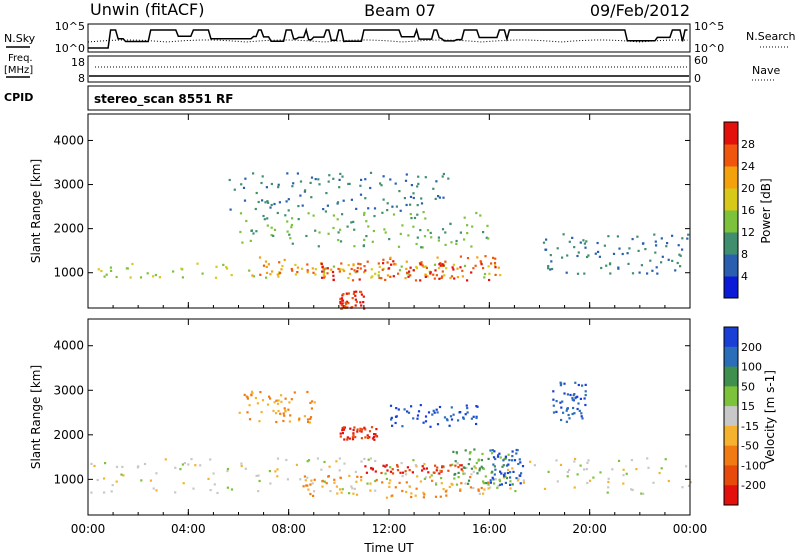 This screenshot has width=800, height=554. I want to click on colorbar-tick-label: -200, so click(753, 485).